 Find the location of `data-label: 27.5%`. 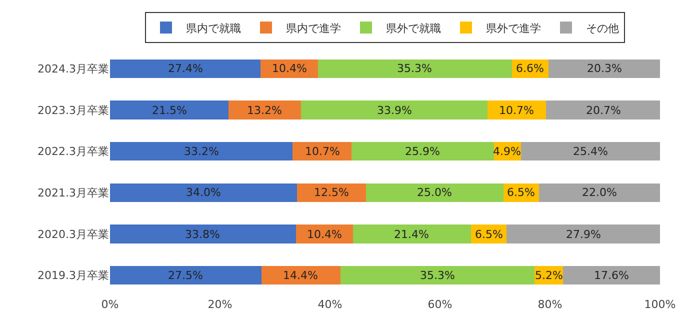

data-label: 27.5% is located at coordinates (185, 275).